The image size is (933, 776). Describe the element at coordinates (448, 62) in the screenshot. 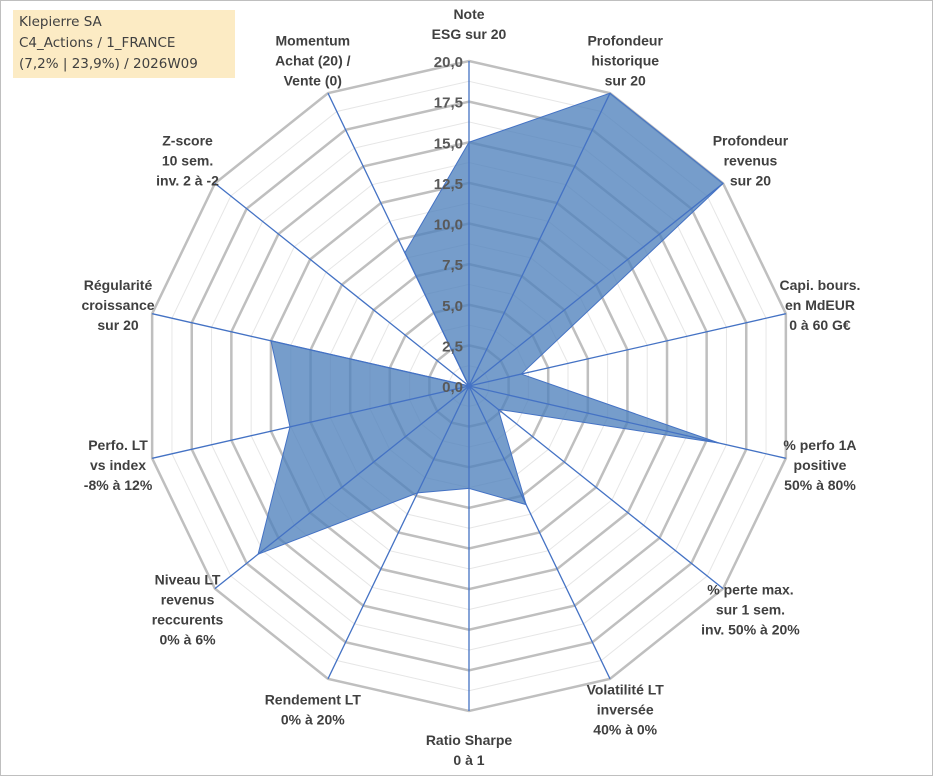

I see `r-tick-label: 20,0` at that location.